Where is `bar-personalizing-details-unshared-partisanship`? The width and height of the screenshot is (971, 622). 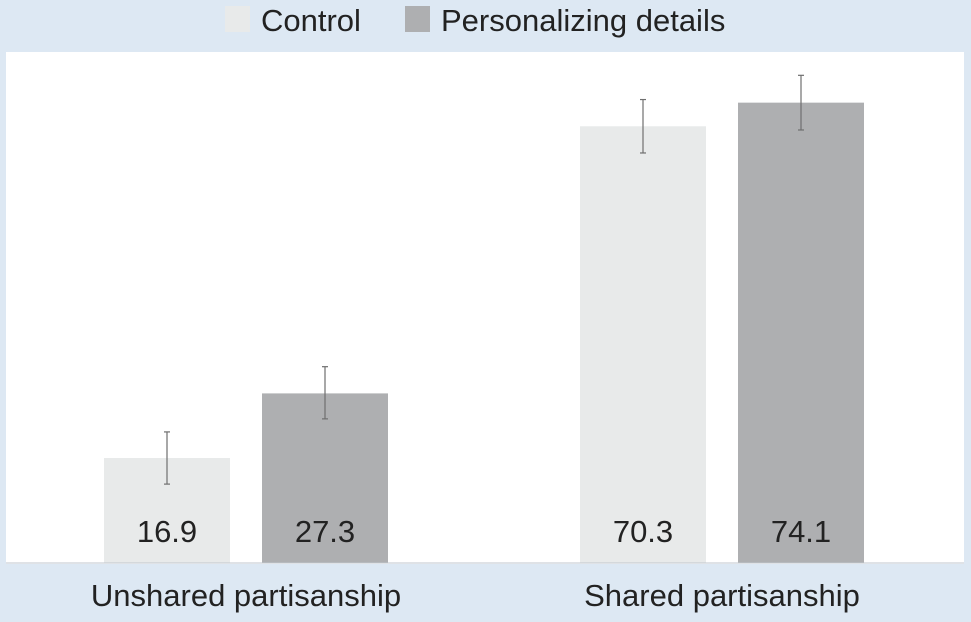 bar-personalizing-details-unshared-partisanship is located at coordinates (325, 478).